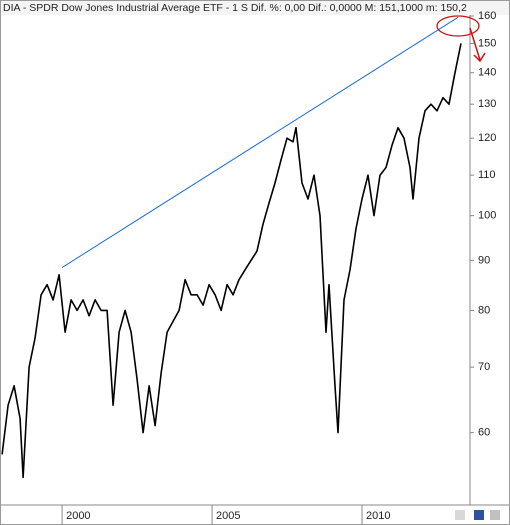 This screenshot has width=510, height=525. I want to click on y-tick-label: 70, so click(484, 367).